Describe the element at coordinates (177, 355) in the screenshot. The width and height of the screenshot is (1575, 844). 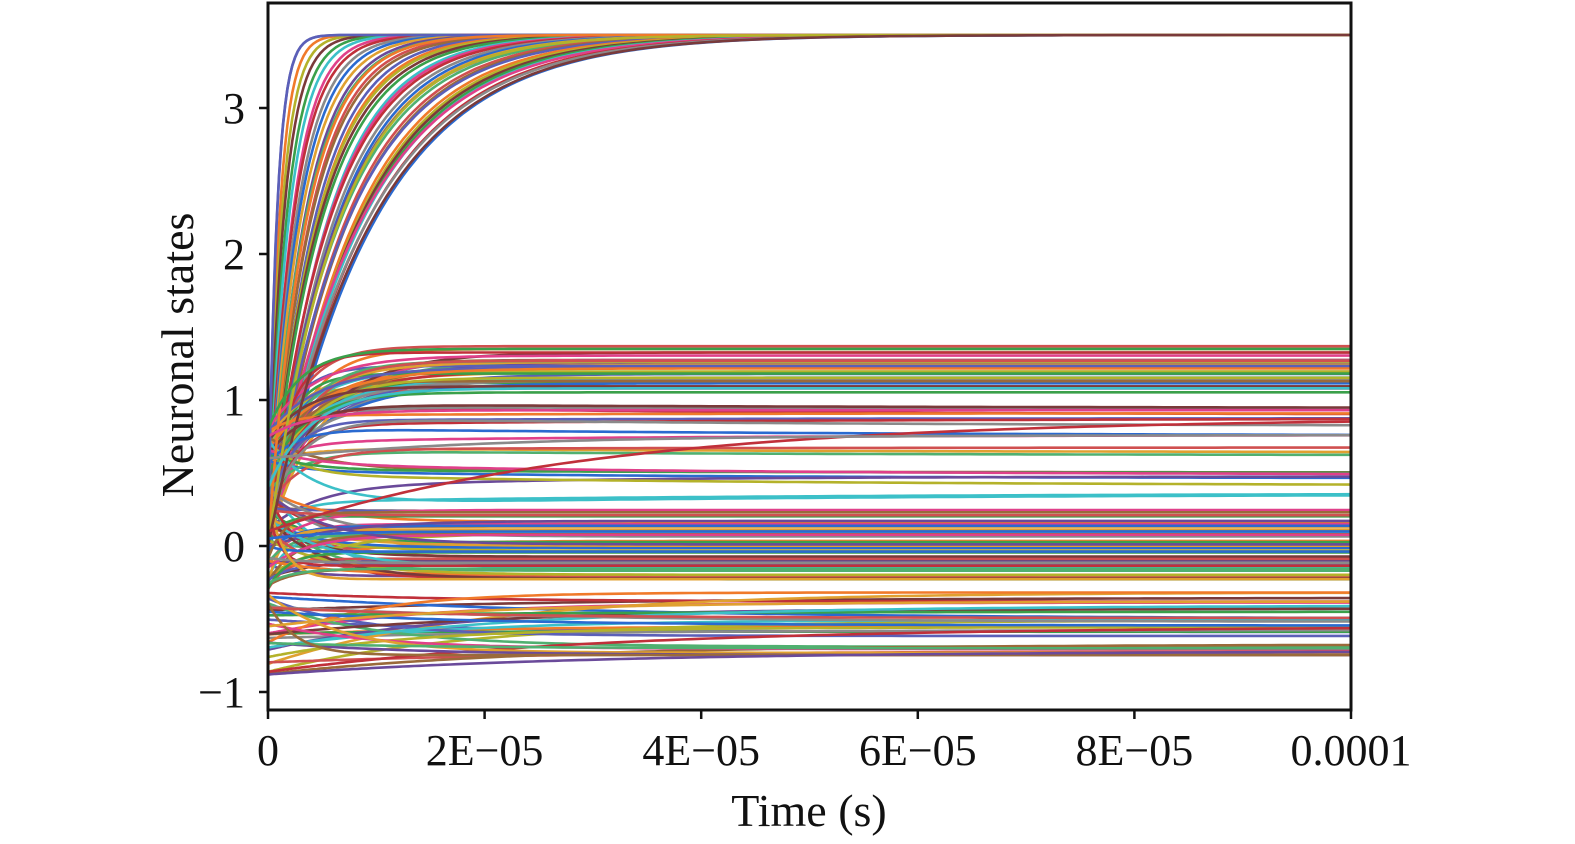
I see `y-axis-label: Neuronal states` at that location.